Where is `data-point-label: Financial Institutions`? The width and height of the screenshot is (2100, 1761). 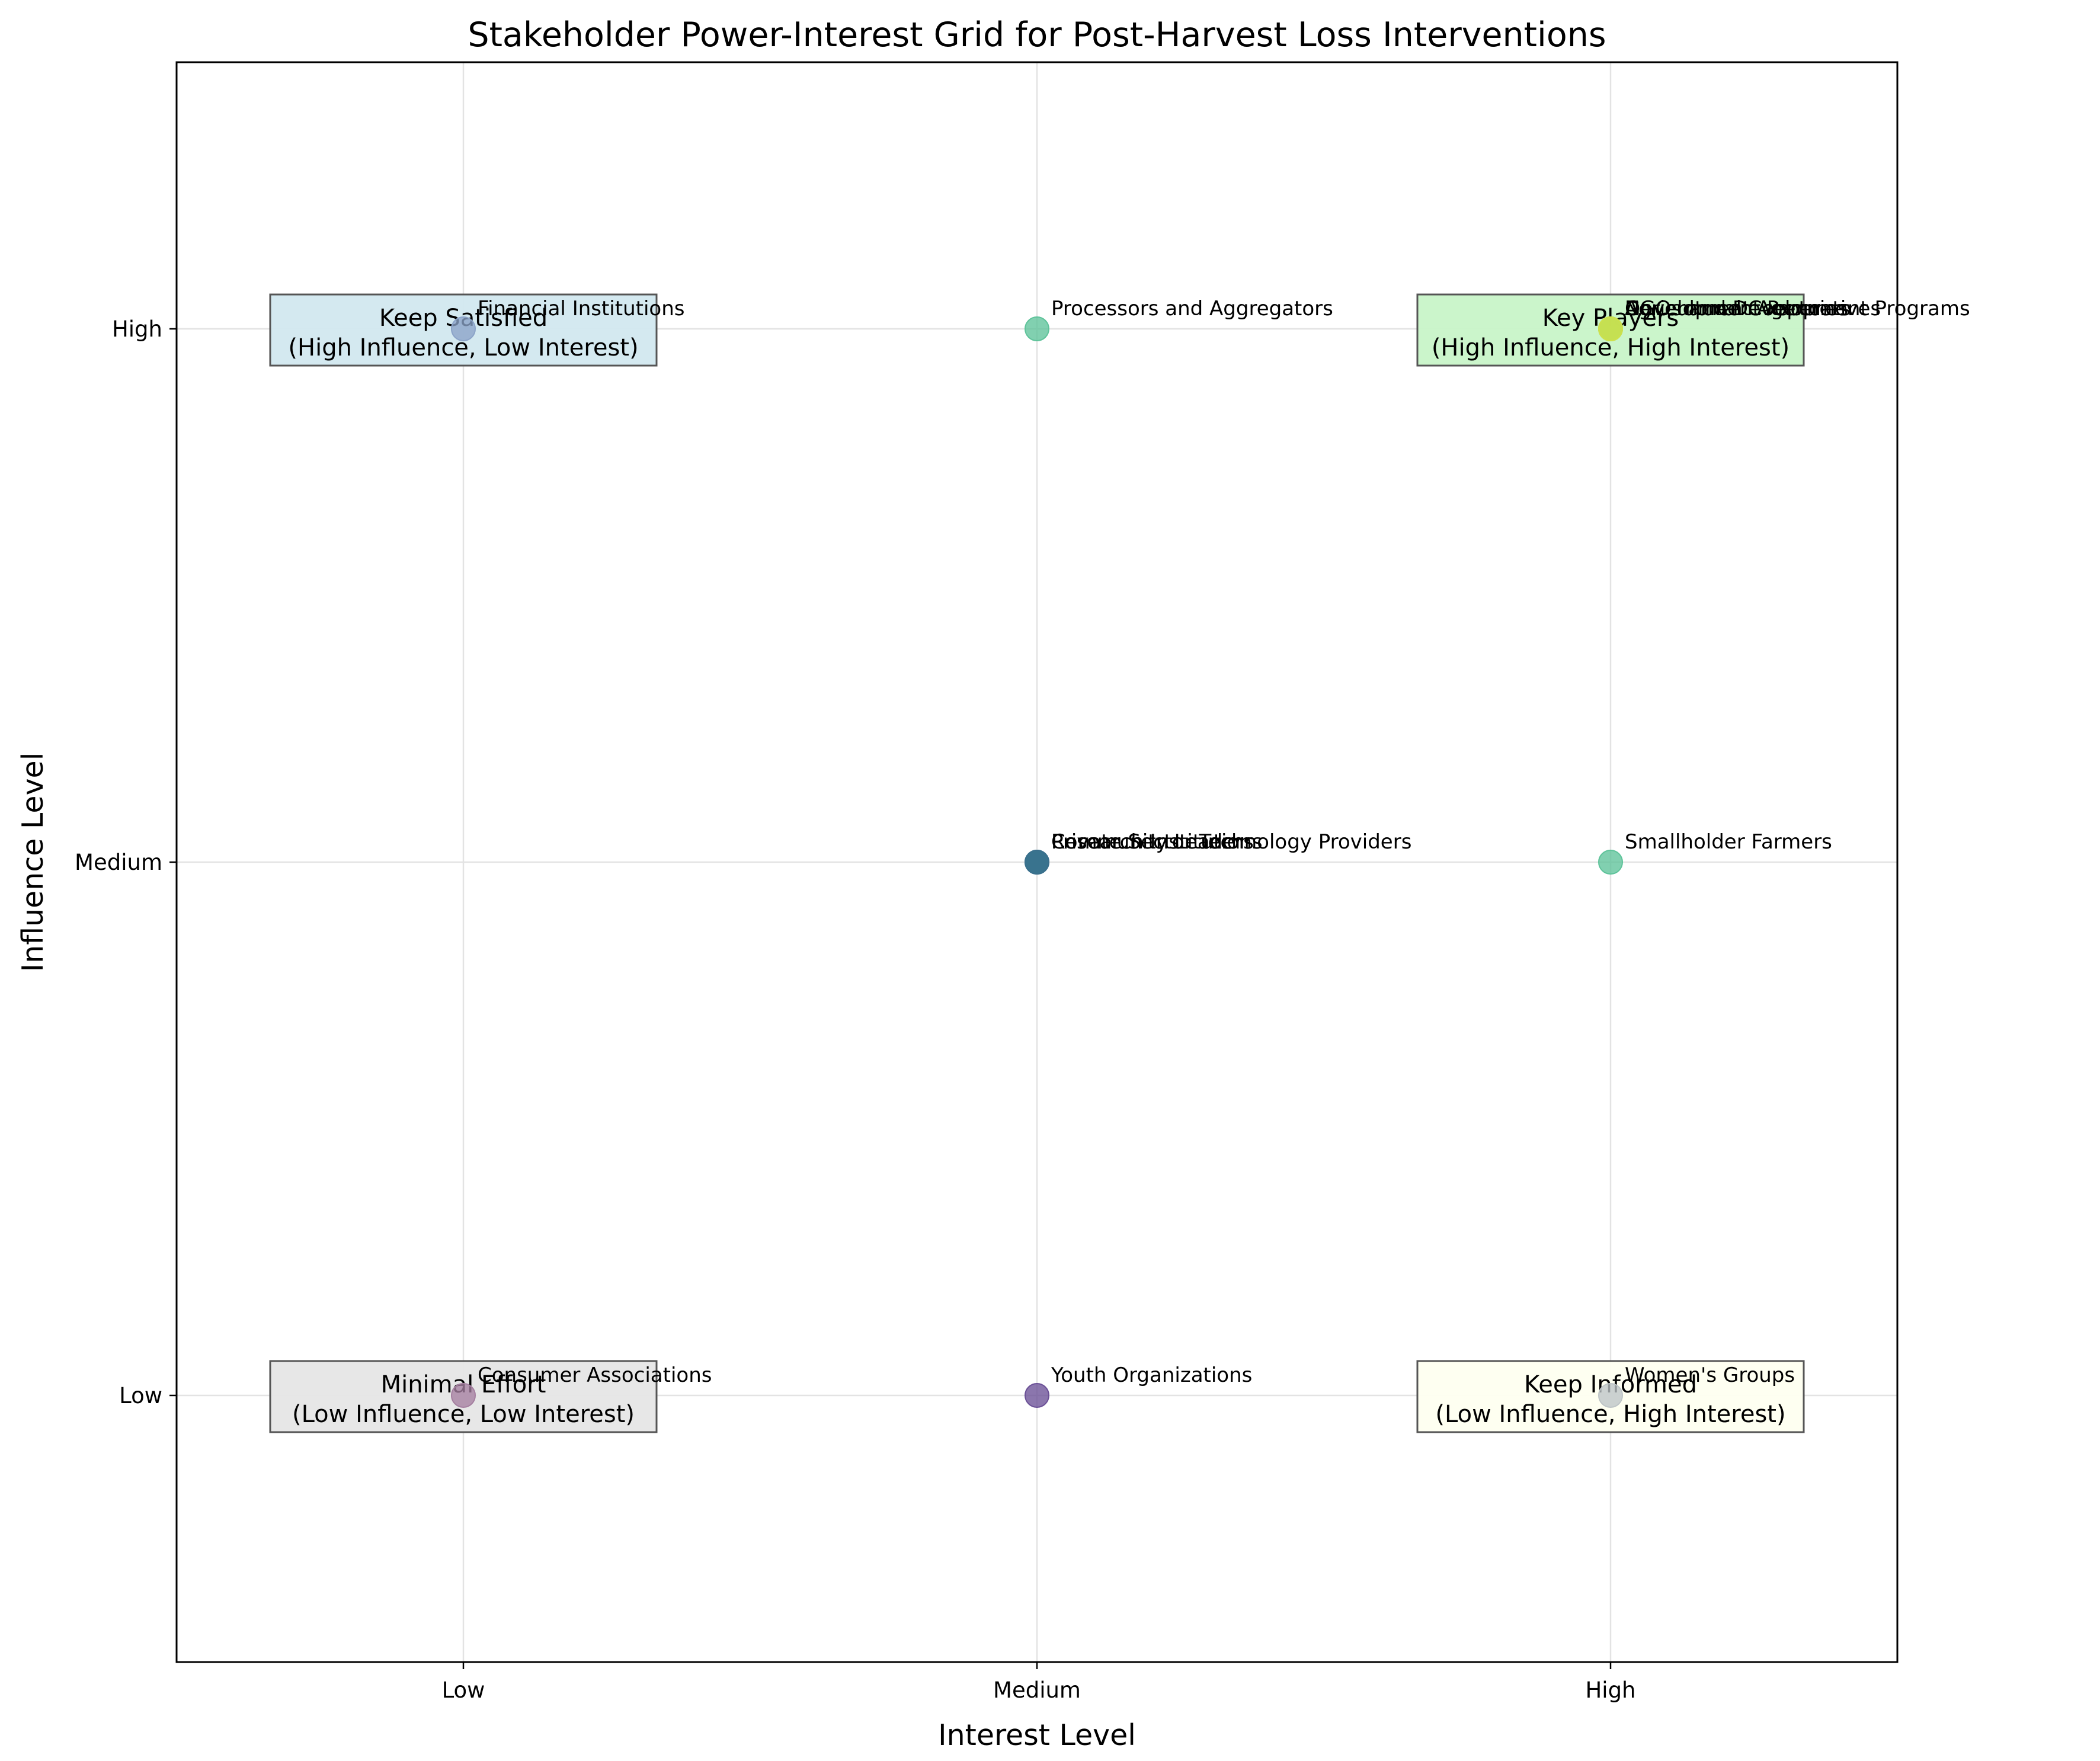
data-point-label: Financial Institutions is located at coordinates (581, 309).